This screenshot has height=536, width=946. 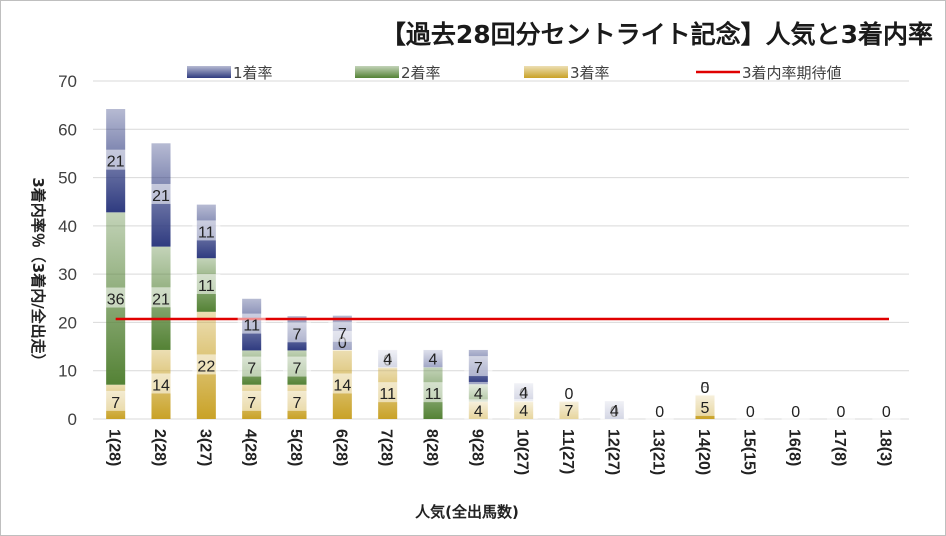 I want to click on x-tick-label: 11(27), so click(x=567, y=451).